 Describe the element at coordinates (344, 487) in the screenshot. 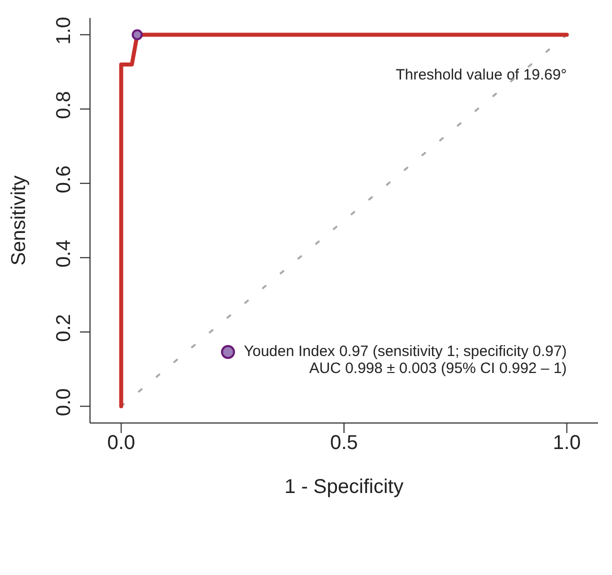

I see `x-axis-title: 1 - Specificity` at that location.